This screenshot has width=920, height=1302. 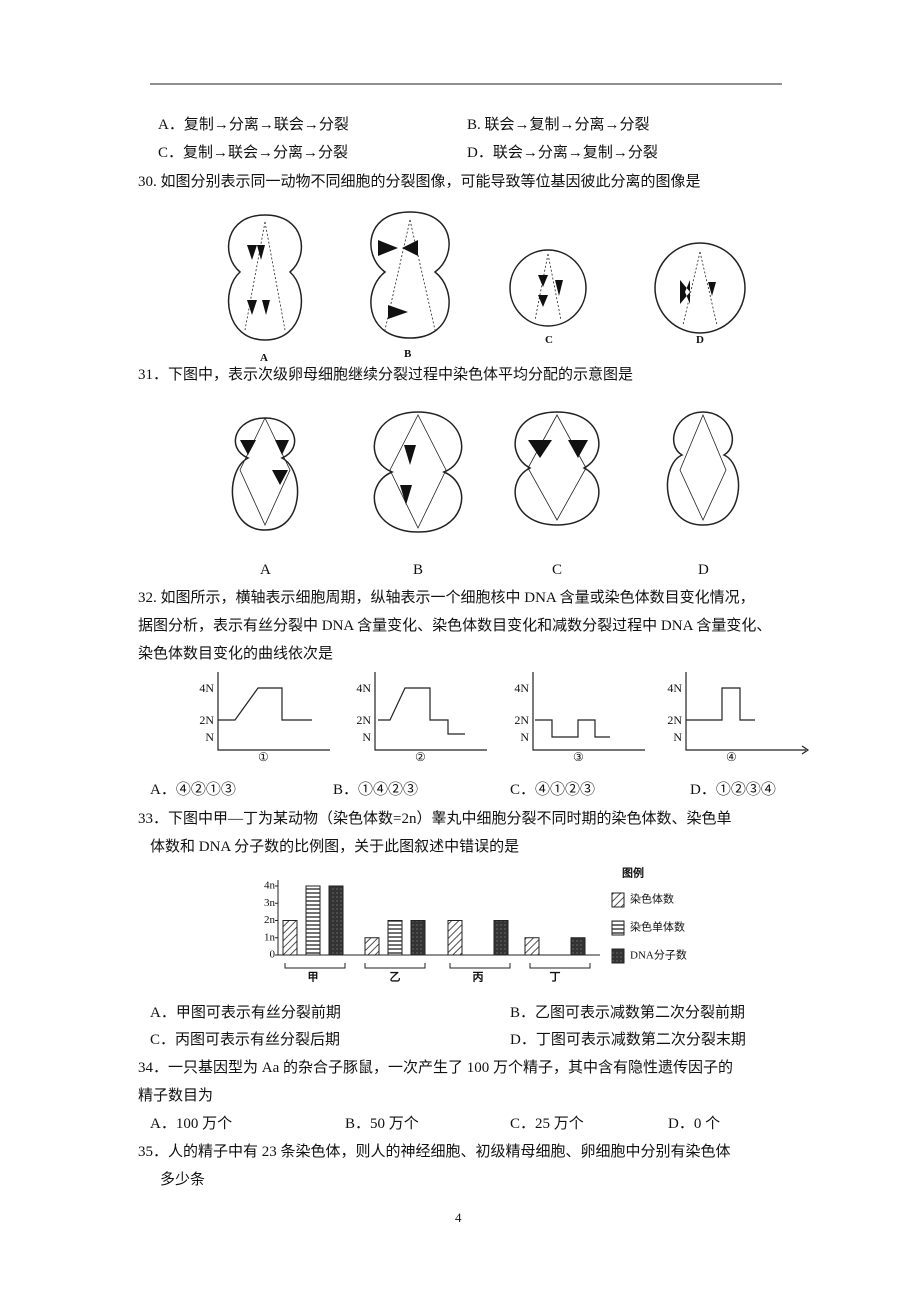 What do you see at coordinates (694, 1124) in the screenshot?
I see `option: D．0 个` at bounding box center [694, 1124].